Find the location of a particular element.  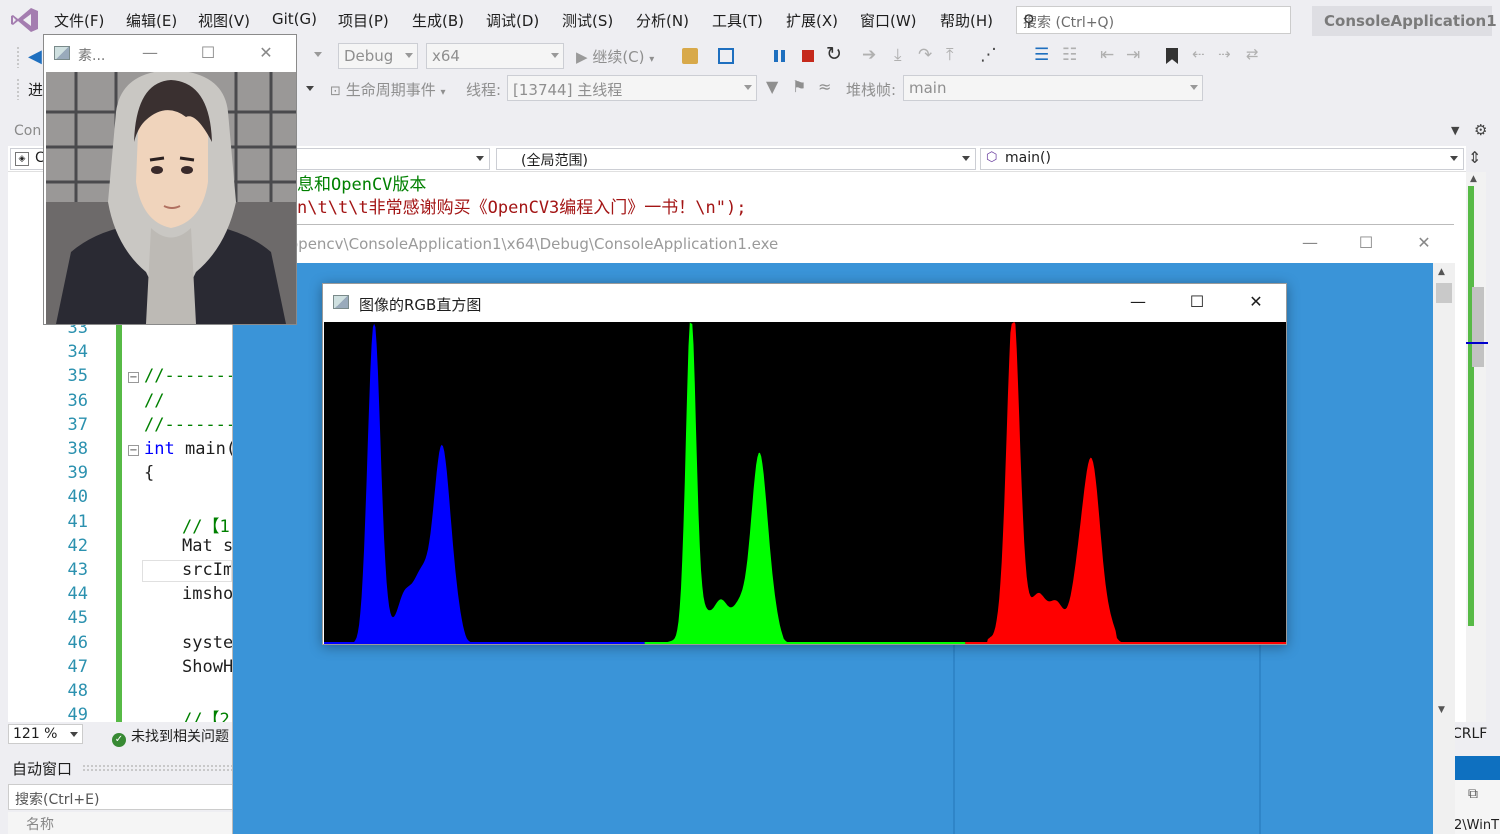

line-ending-indicator: CRLF is located at coordinates (1470, 734).